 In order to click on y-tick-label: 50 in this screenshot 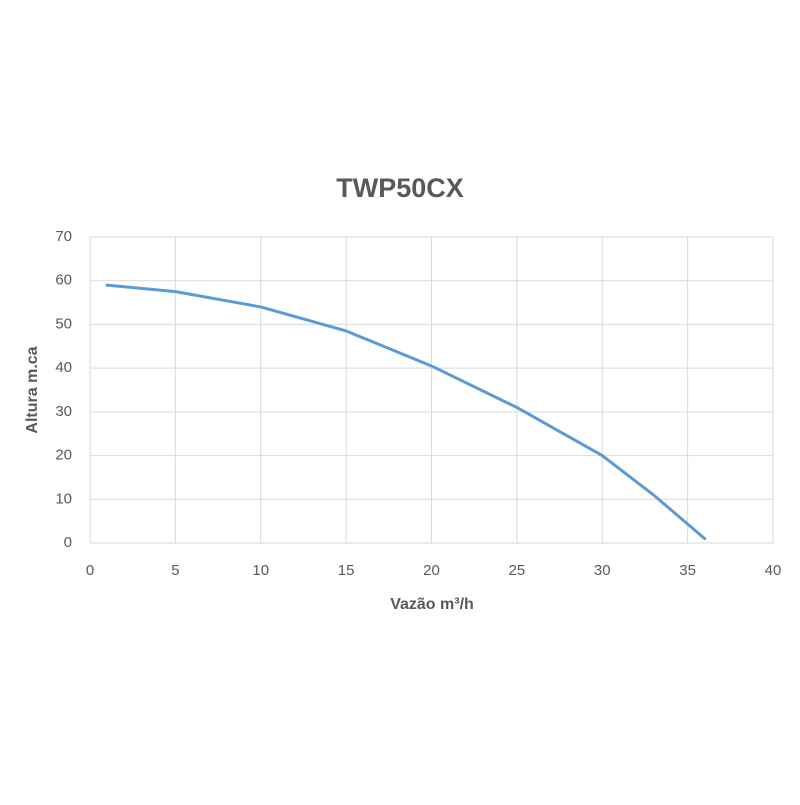, I will do `click(63, 323)`.